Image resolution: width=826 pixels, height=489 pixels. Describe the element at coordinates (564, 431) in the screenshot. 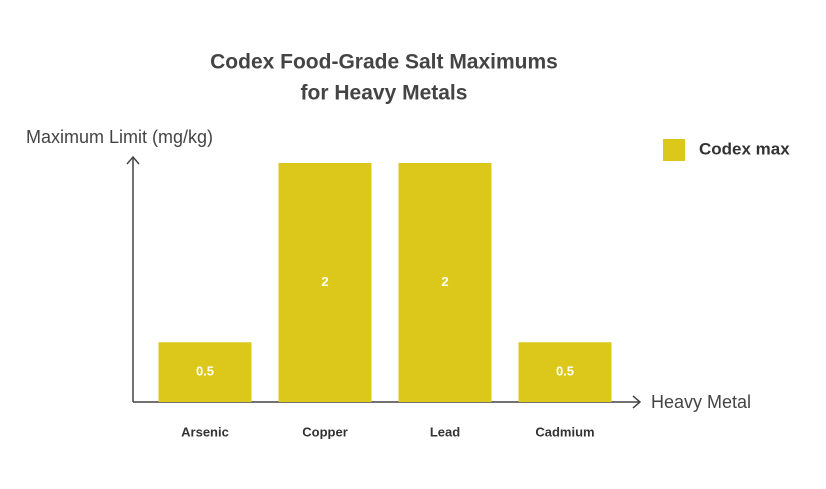

I see `x-tick-label: Cadmium` at that location.